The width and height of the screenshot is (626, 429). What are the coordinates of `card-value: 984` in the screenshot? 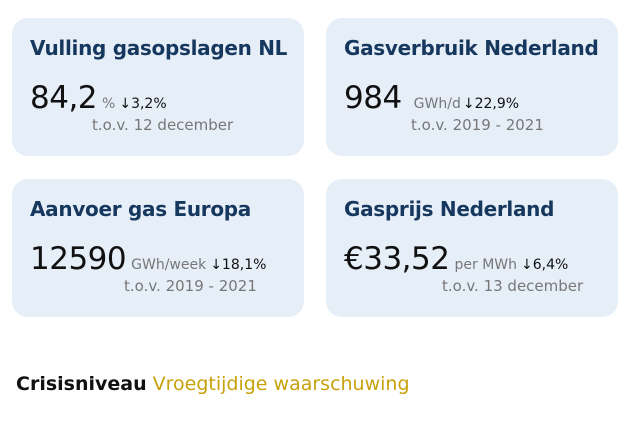 It's located at (373, 98).